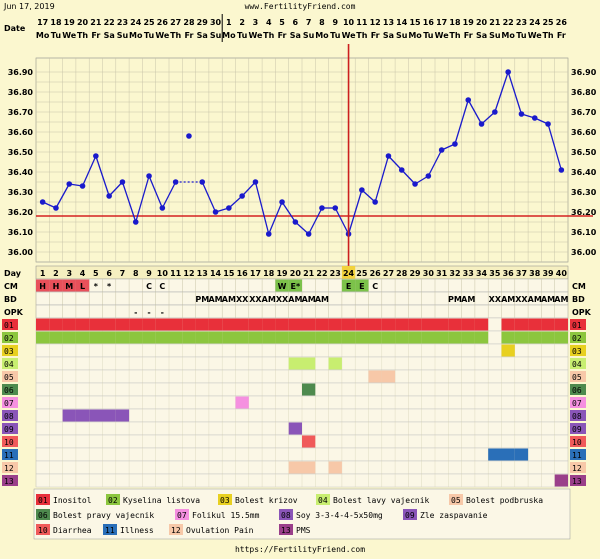 The height and width of the screenshot is (559, 600). What do you see at coordinates (110, 530) in the screenshot?
I see `legend-code: 11` at bounding box center [110, 530].